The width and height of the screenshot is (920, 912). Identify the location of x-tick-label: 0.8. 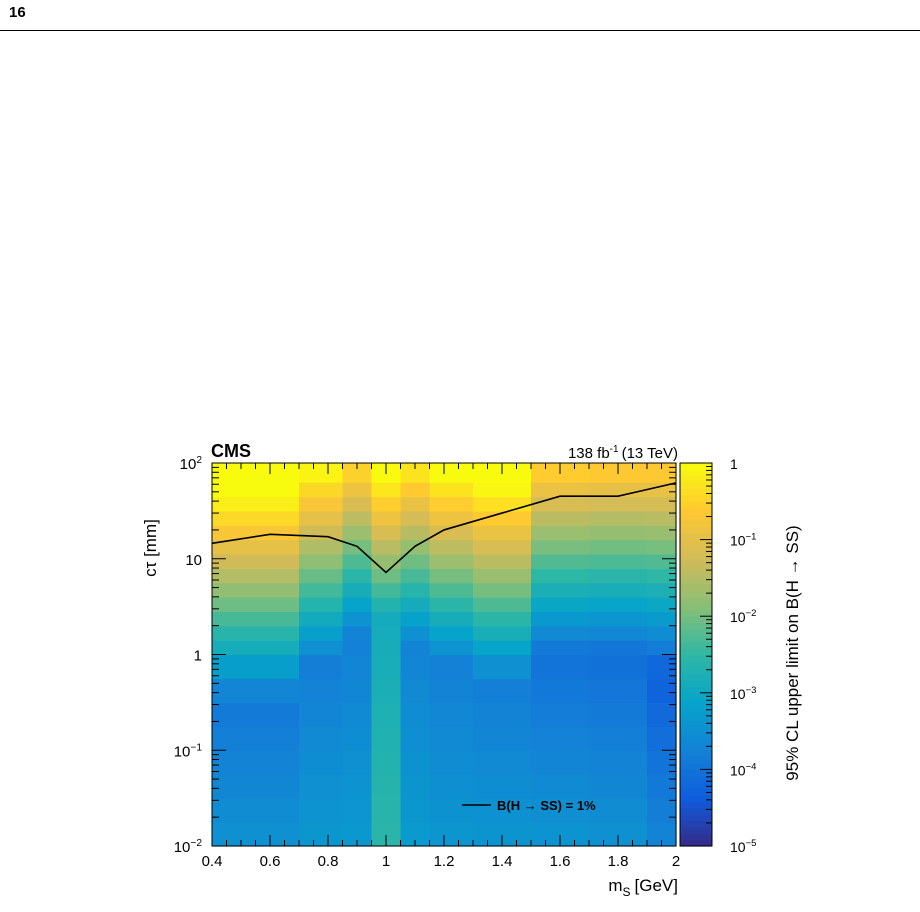
(328, 861).